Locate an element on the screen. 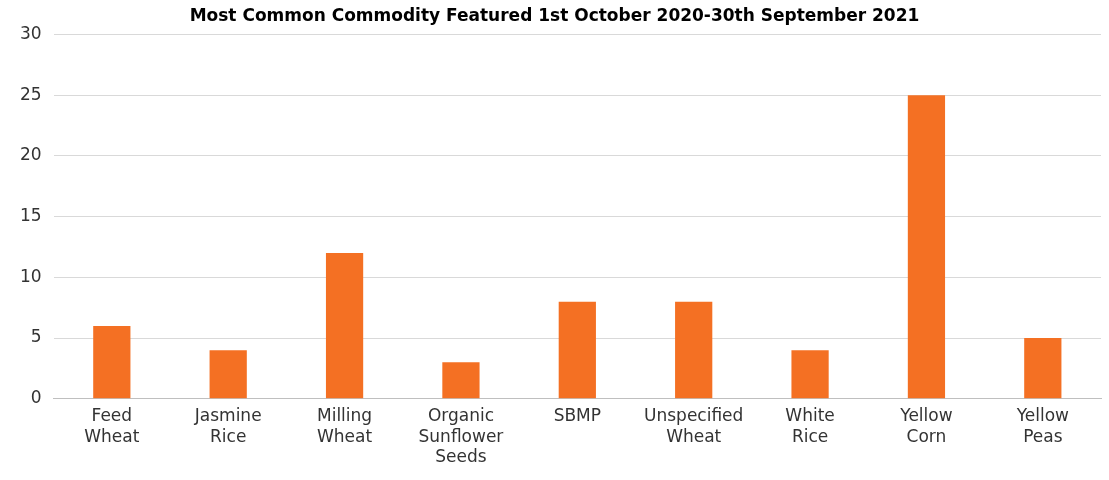 The height and width of the screenshot is (480, 1109). x-tick-label: Jasmine Rice is located at coordinates (227, 425).